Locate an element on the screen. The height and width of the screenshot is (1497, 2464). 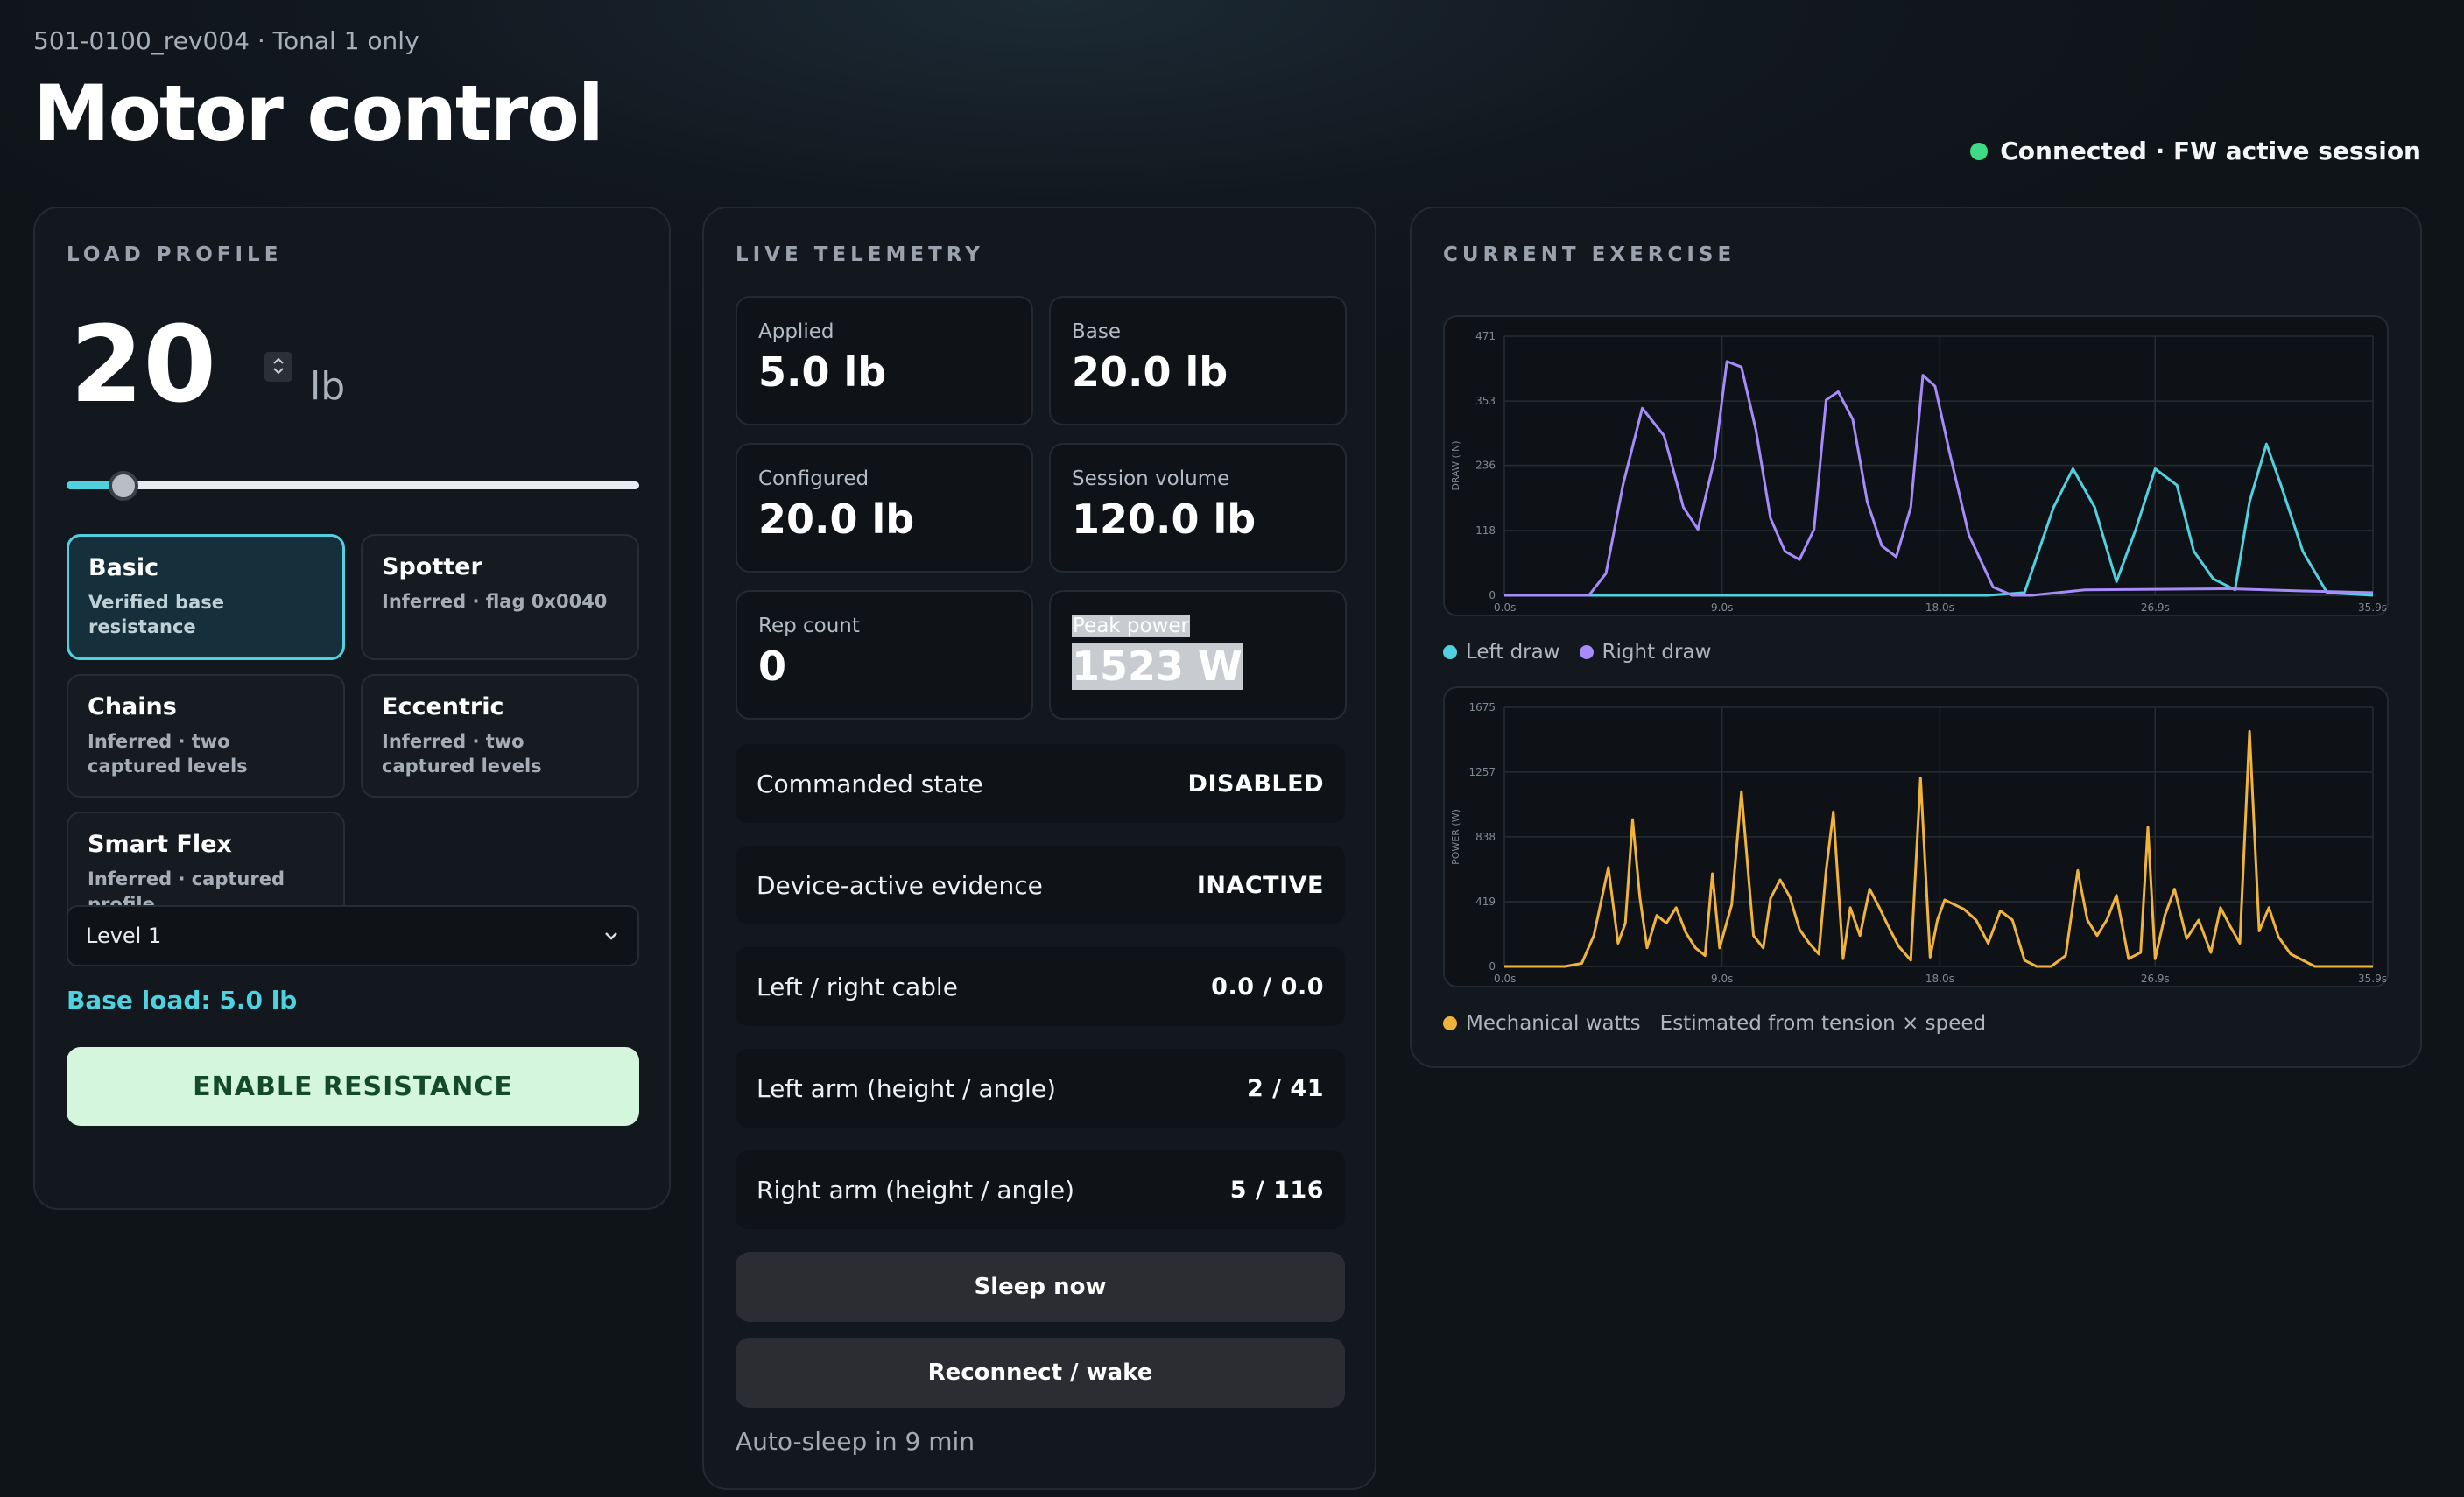
metric-label: Applied is located at coordinates (796, 331).